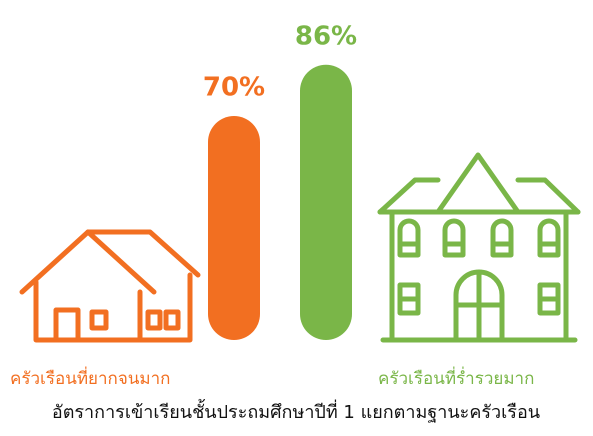 This screenshot has width=593, height=436. What do you see at coordinates (326, 36) in the screenshot?
I see `value-label: 86%` at bounding box center [326, 36].